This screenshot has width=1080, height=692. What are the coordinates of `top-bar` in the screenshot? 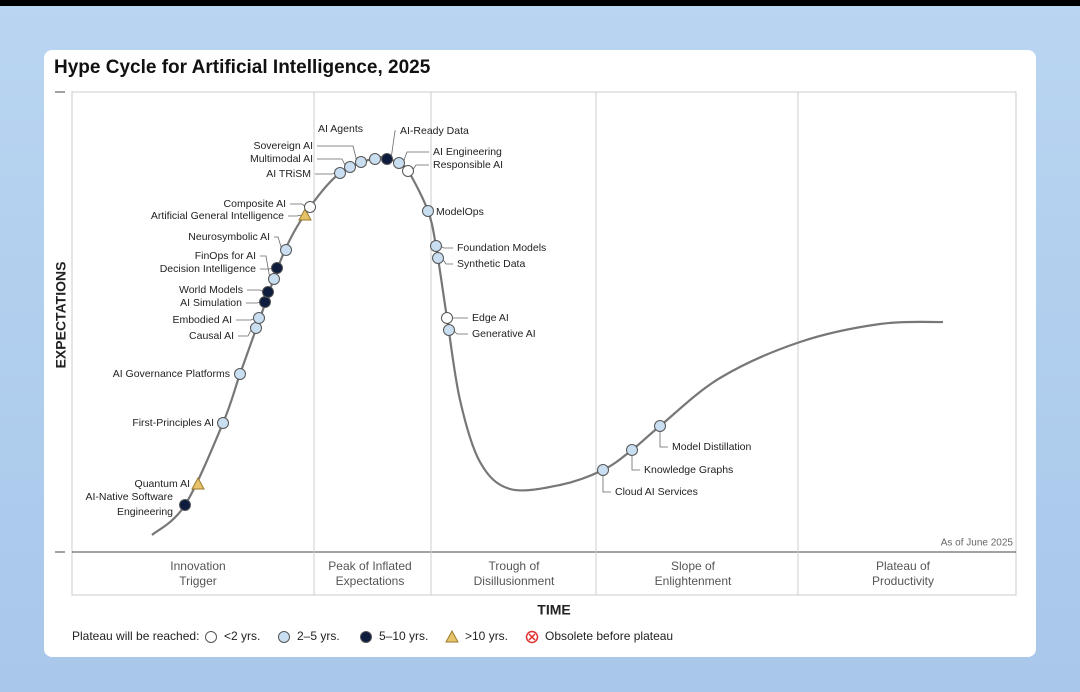 It's located at (540, 3).